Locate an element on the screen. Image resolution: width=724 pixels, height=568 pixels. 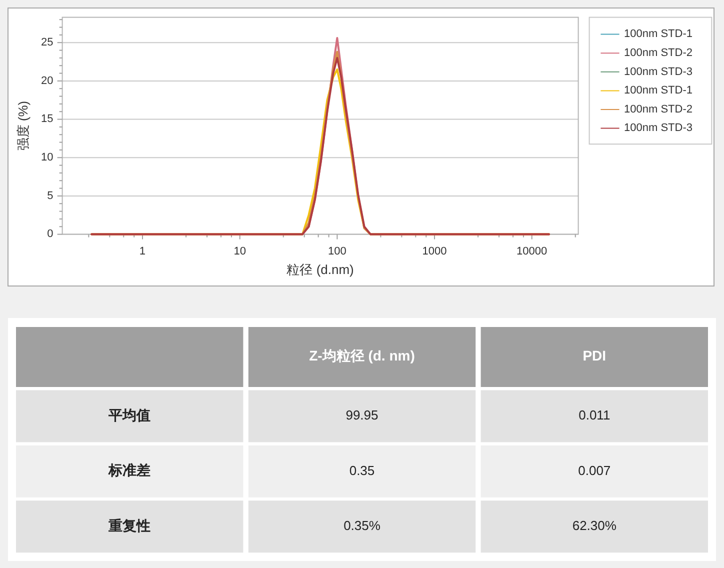
category-label: Z-均粒径 (d. nm) is located at coordinates (362, 356).